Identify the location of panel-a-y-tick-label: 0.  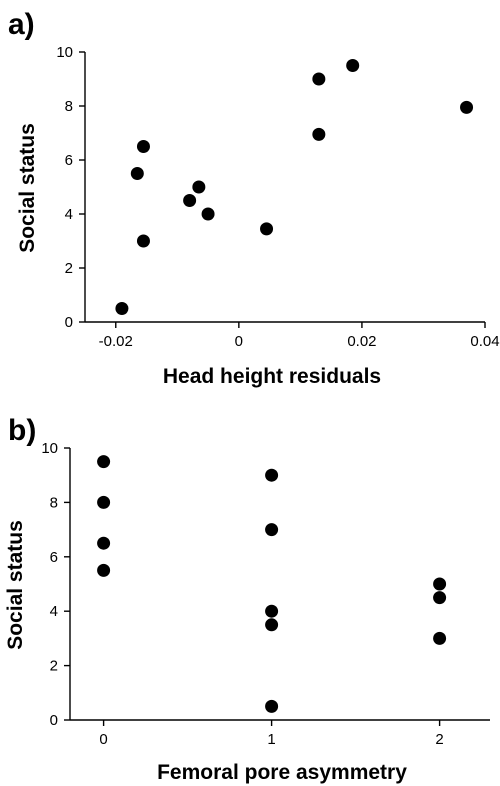
(69, 322).